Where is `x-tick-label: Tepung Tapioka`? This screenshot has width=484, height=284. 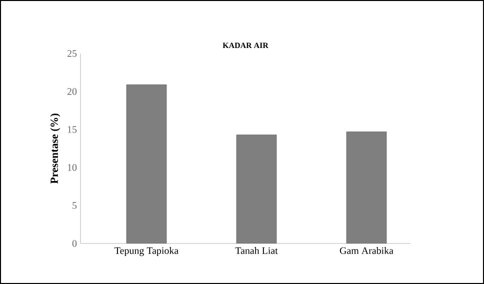
x-tick-label: Tepung Tapioka is located at coordinates (146, 251).